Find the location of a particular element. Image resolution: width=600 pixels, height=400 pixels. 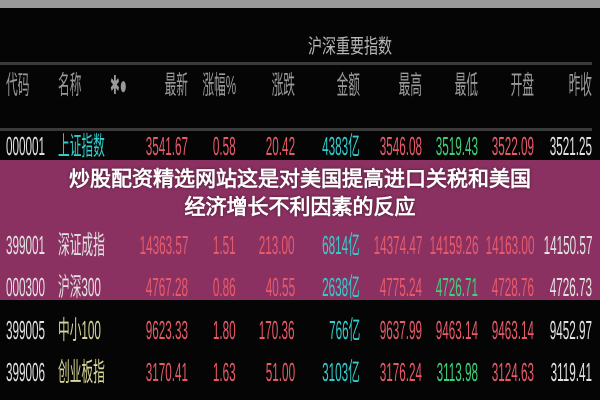

column-header-chg: 涨跌 is located at coordinates (283, 85).